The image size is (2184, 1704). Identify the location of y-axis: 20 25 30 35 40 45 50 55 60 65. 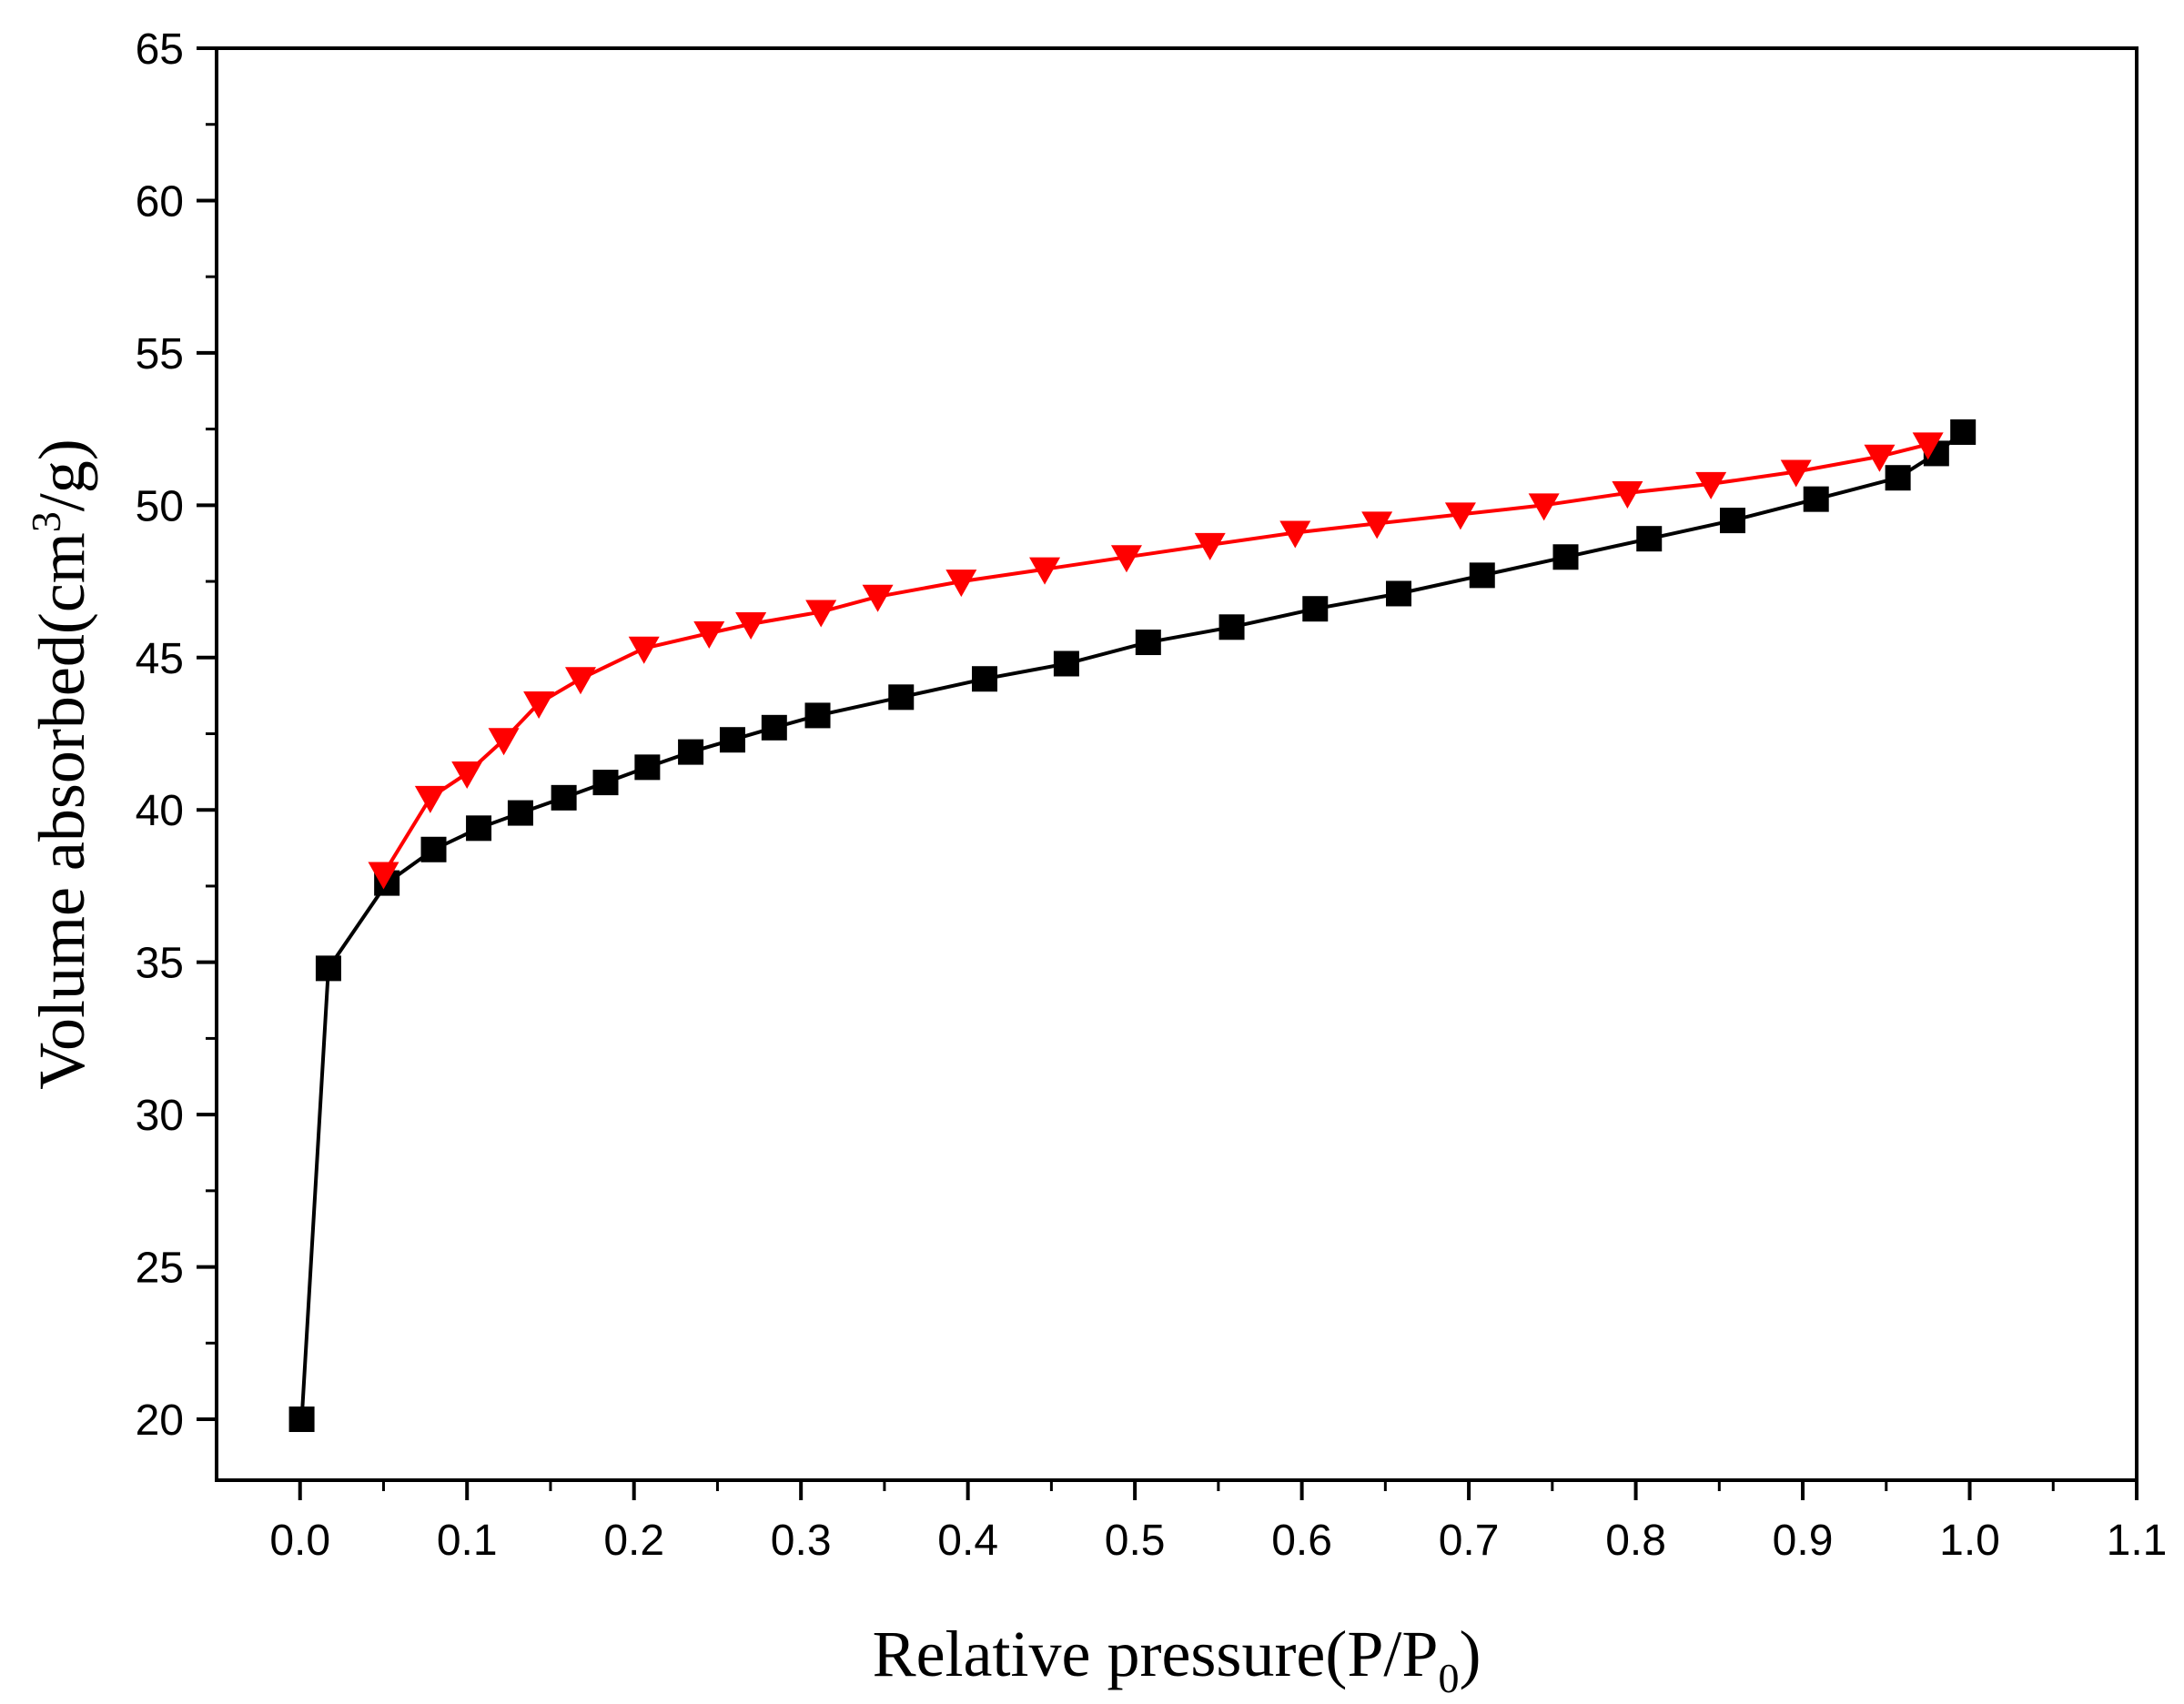
(177, 735).